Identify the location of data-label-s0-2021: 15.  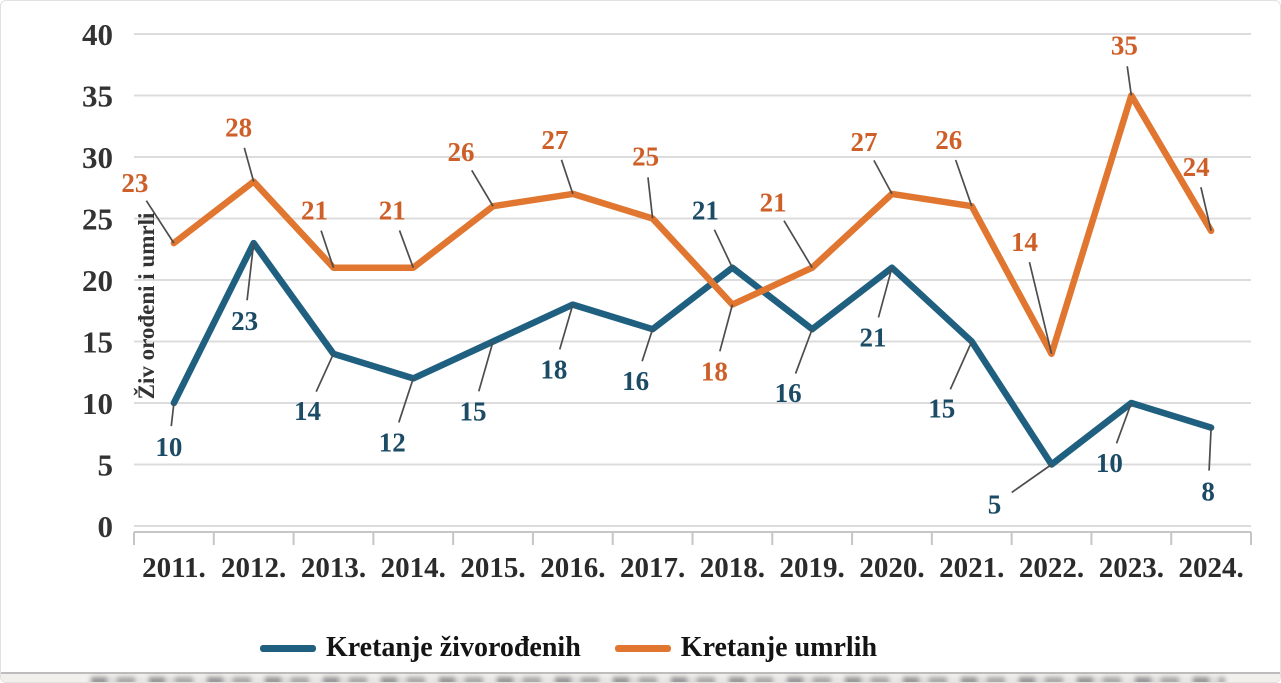
(941, 409).